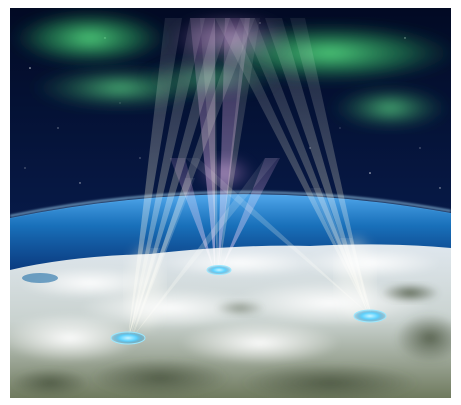 The image size is (461, 405). Describe the element at coordinates (230, 144) in the screenshot. I see `center-yellow-beams` at that location.